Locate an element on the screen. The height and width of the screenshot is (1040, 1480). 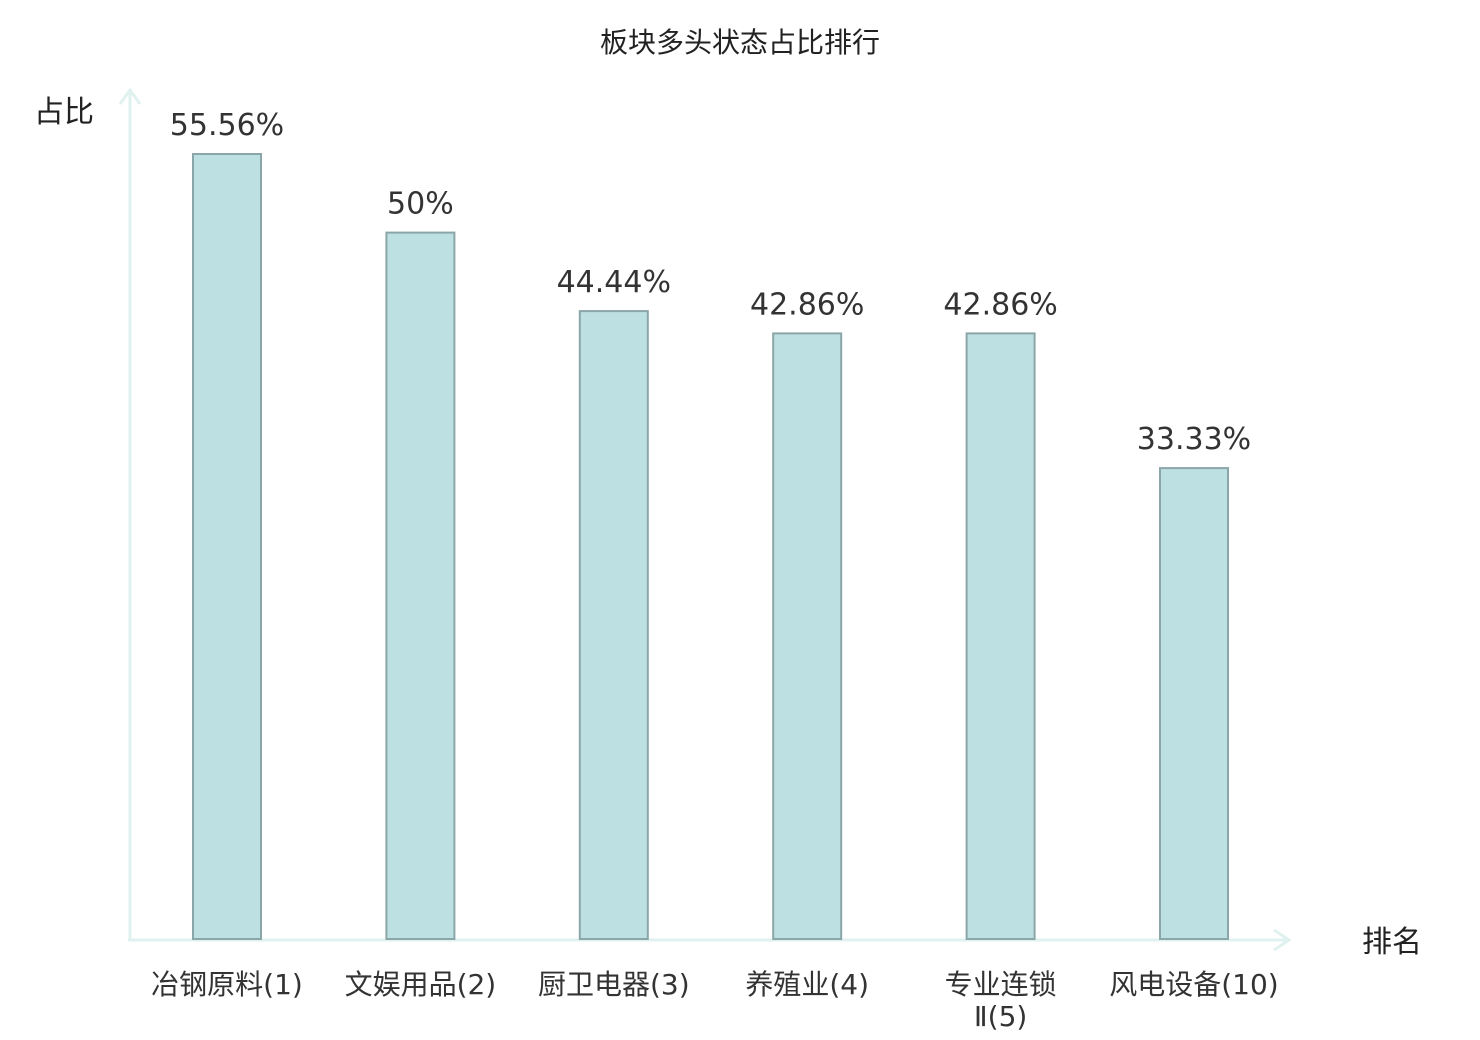
bar-value-label: 44.44% is located at coordinates (614, 282).